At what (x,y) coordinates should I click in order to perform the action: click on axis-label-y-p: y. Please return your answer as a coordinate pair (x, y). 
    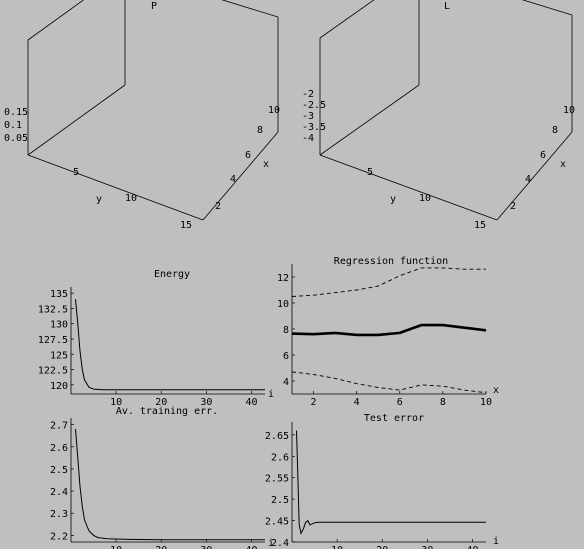
    Looking at the image, I should click on (99, 199).